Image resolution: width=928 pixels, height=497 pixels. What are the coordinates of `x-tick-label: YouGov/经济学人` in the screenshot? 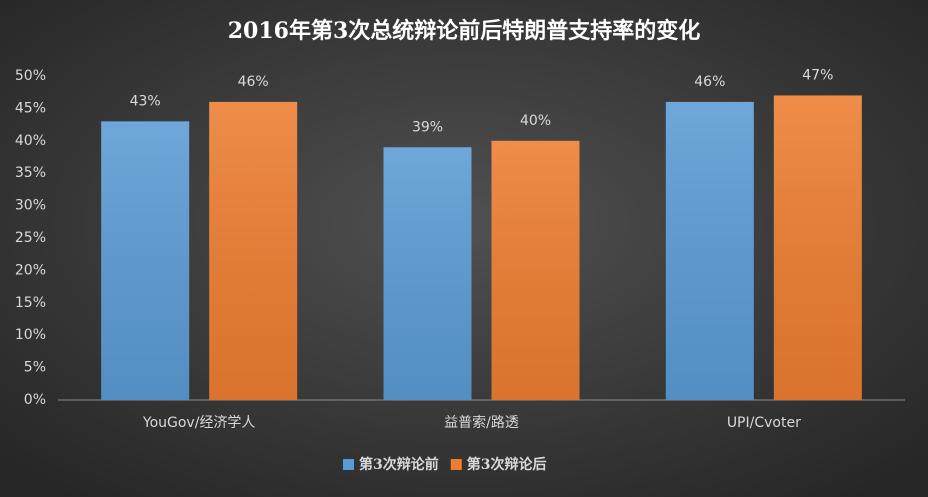 It's located at (199, 423).